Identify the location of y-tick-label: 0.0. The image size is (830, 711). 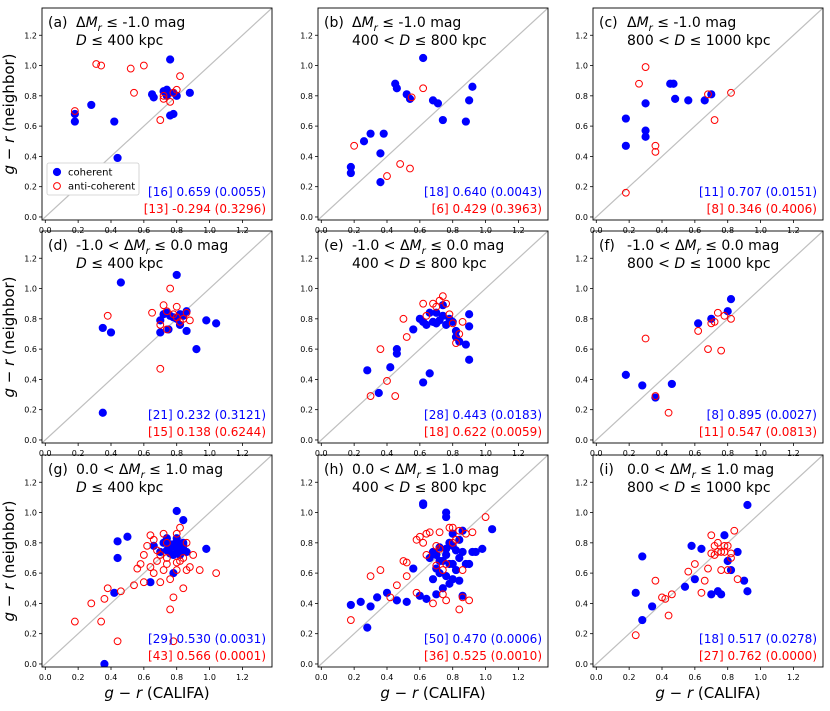
(581, 664).